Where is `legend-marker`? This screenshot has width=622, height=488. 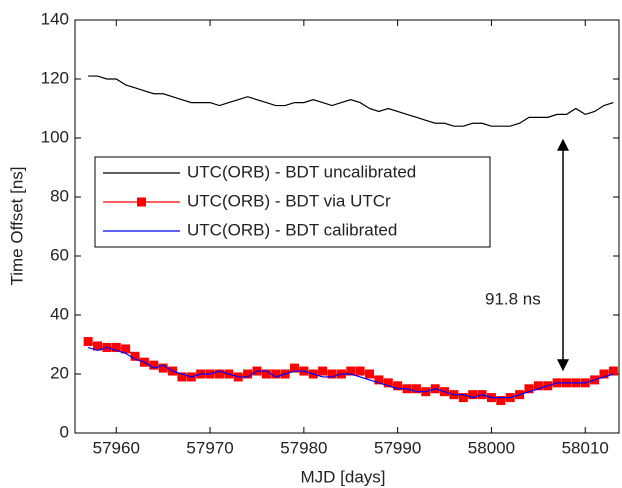
legend-marker is located at coordinates (141, 202).